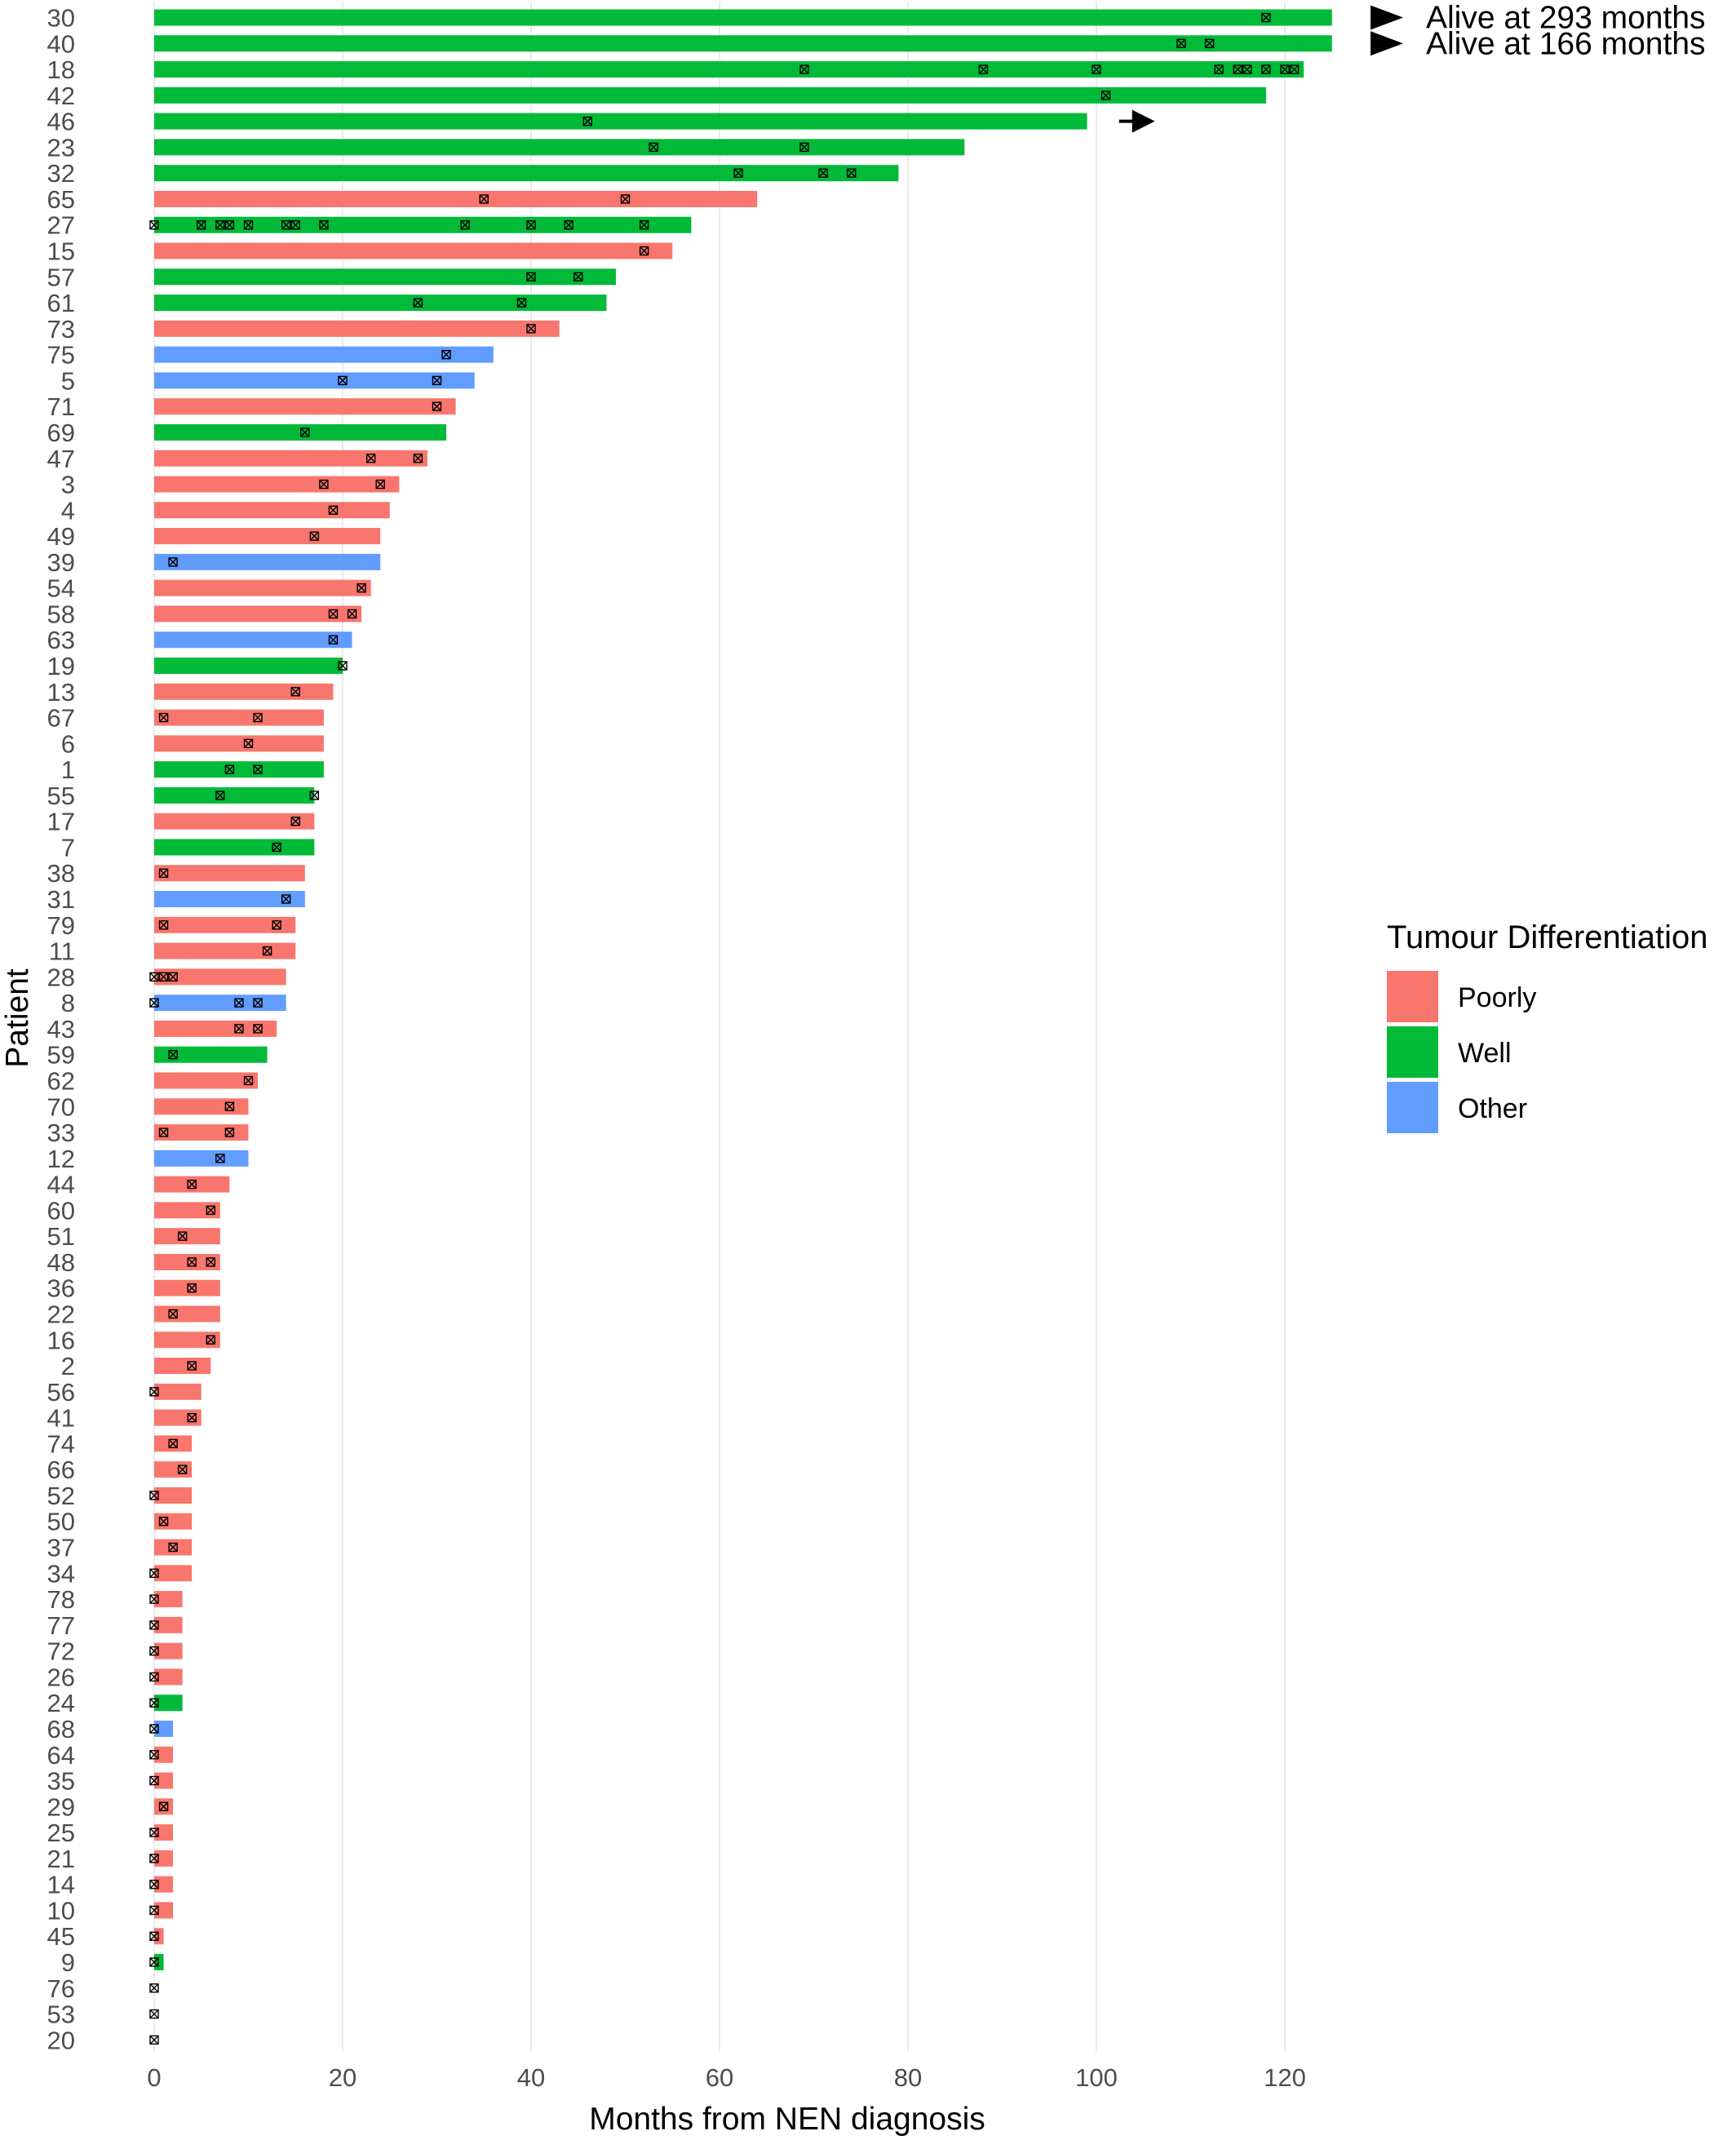 The width and height of the screenshot is (1736, 2140). Describe the element at coordinates (61, 692) in the screenshot. I see `y-tick-label: 13` at that location.